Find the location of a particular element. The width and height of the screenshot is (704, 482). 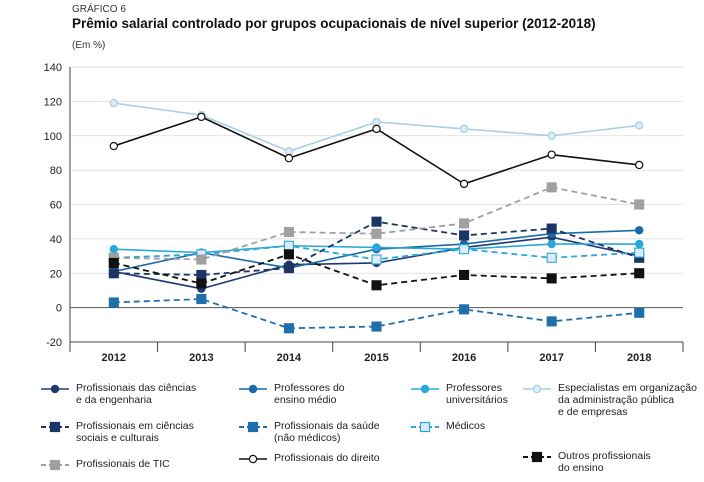

legend-item: Professores universitários is located at coordinates (459, 394).